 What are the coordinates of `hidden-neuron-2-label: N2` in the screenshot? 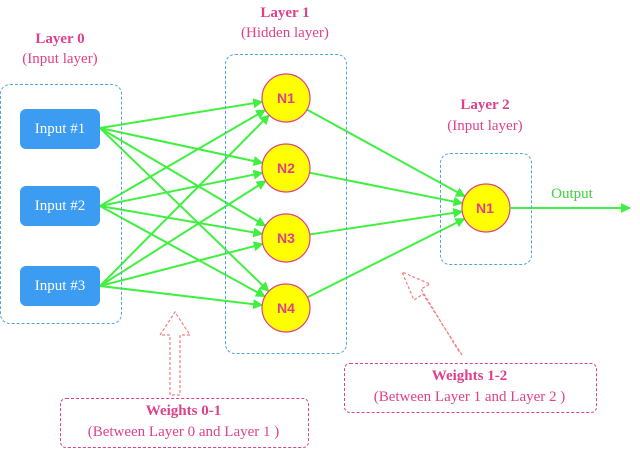 It's located at (286, 168).